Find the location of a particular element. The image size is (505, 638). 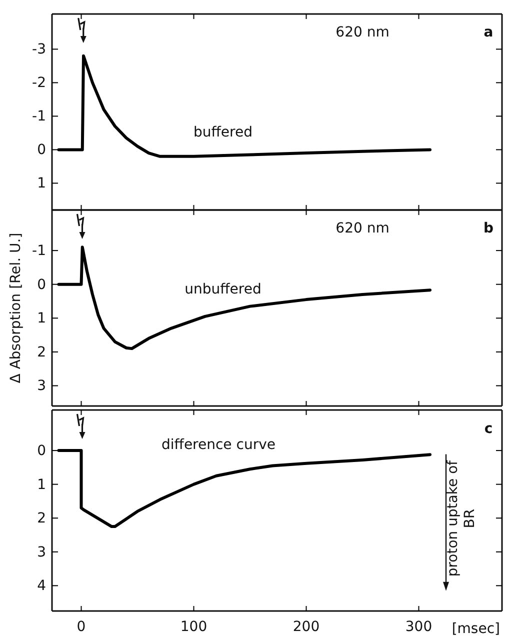

x-tick-label: 100 is located at coordinates (194, 626).